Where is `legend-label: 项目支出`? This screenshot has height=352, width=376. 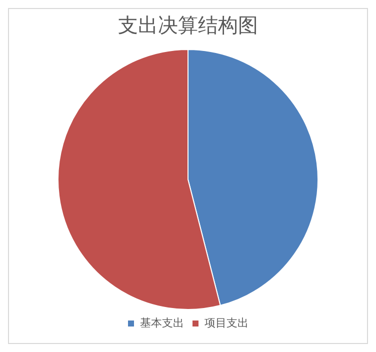
legend-label: 项目支出 is located at coordinates (226, 323).